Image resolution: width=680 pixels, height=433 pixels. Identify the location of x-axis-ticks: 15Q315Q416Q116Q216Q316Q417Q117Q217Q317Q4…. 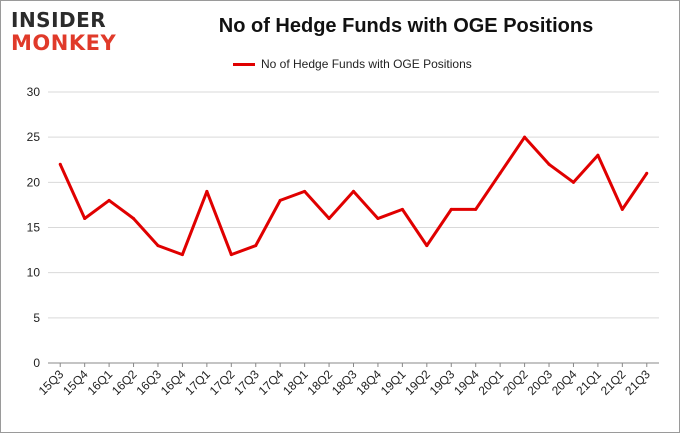
(344, 380).